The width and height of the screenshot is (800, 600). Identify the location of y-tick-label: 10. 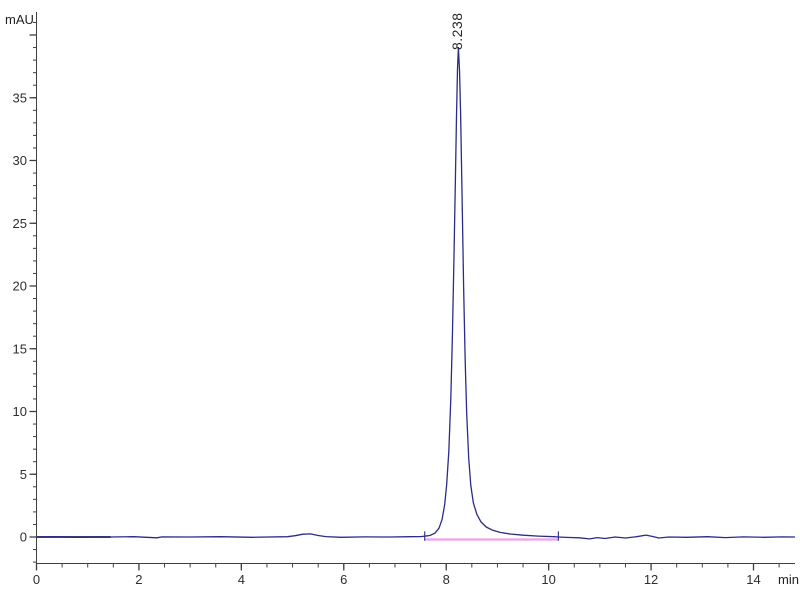
(20, 411).